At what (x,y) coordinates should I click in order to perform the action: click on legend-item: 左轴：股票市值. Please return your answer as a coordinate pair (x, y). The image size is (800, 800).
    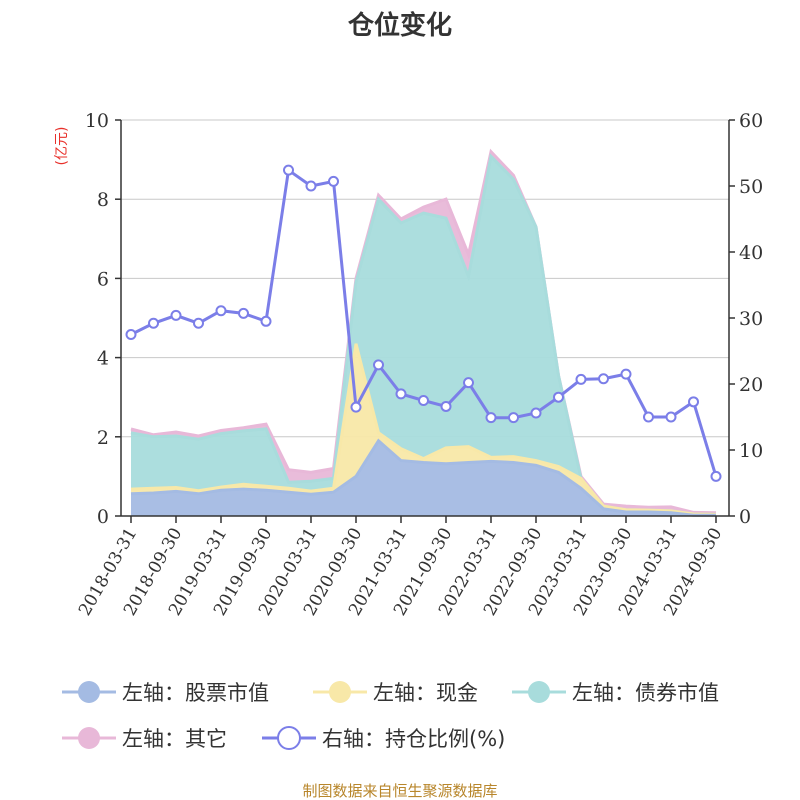
    Looking at the image, I should click on (165, 693).